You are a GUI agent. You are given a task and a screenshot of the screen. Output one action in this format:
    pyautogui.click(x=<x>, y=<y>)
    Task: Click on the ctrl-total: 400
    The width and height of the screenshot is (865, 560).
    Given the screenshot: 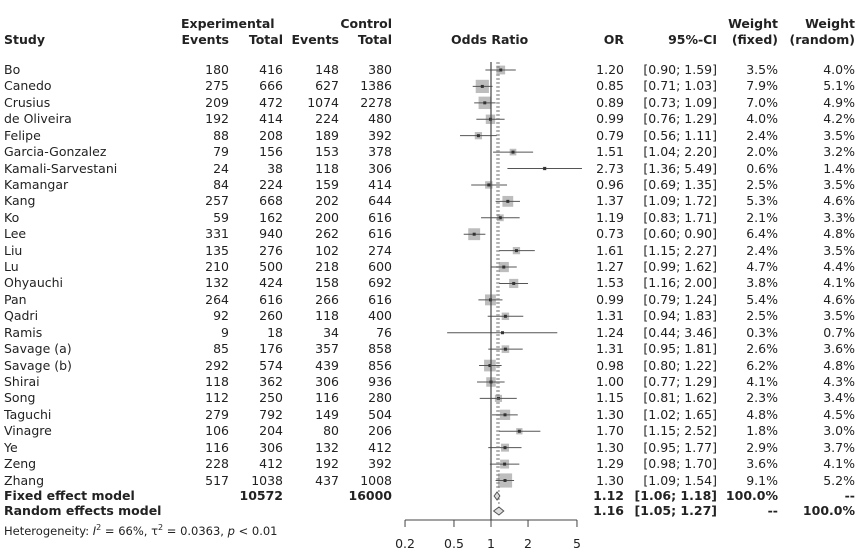 What is the action you would take?
    pyautogui.click(x=380, y=316)
    